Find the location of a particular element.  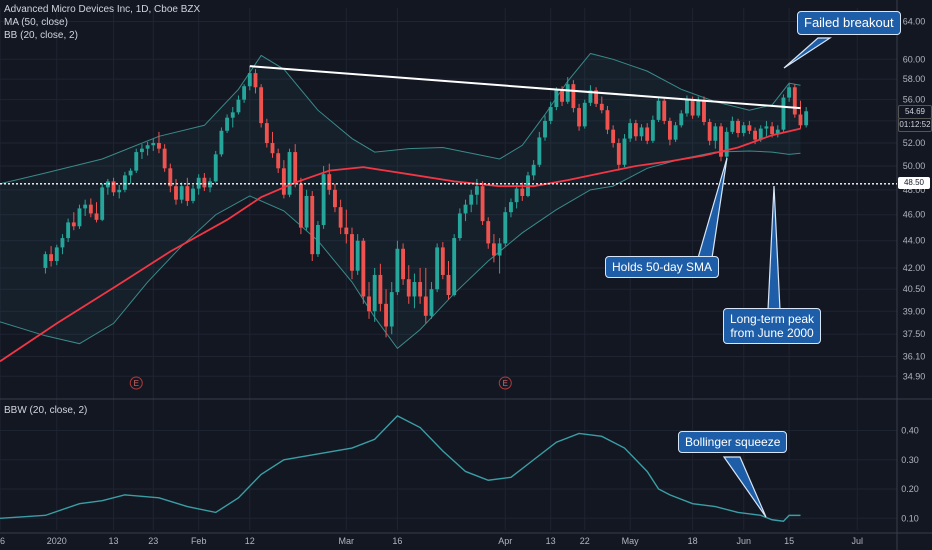

time-tick-label: 2020 is located at coordinates (57, 541).